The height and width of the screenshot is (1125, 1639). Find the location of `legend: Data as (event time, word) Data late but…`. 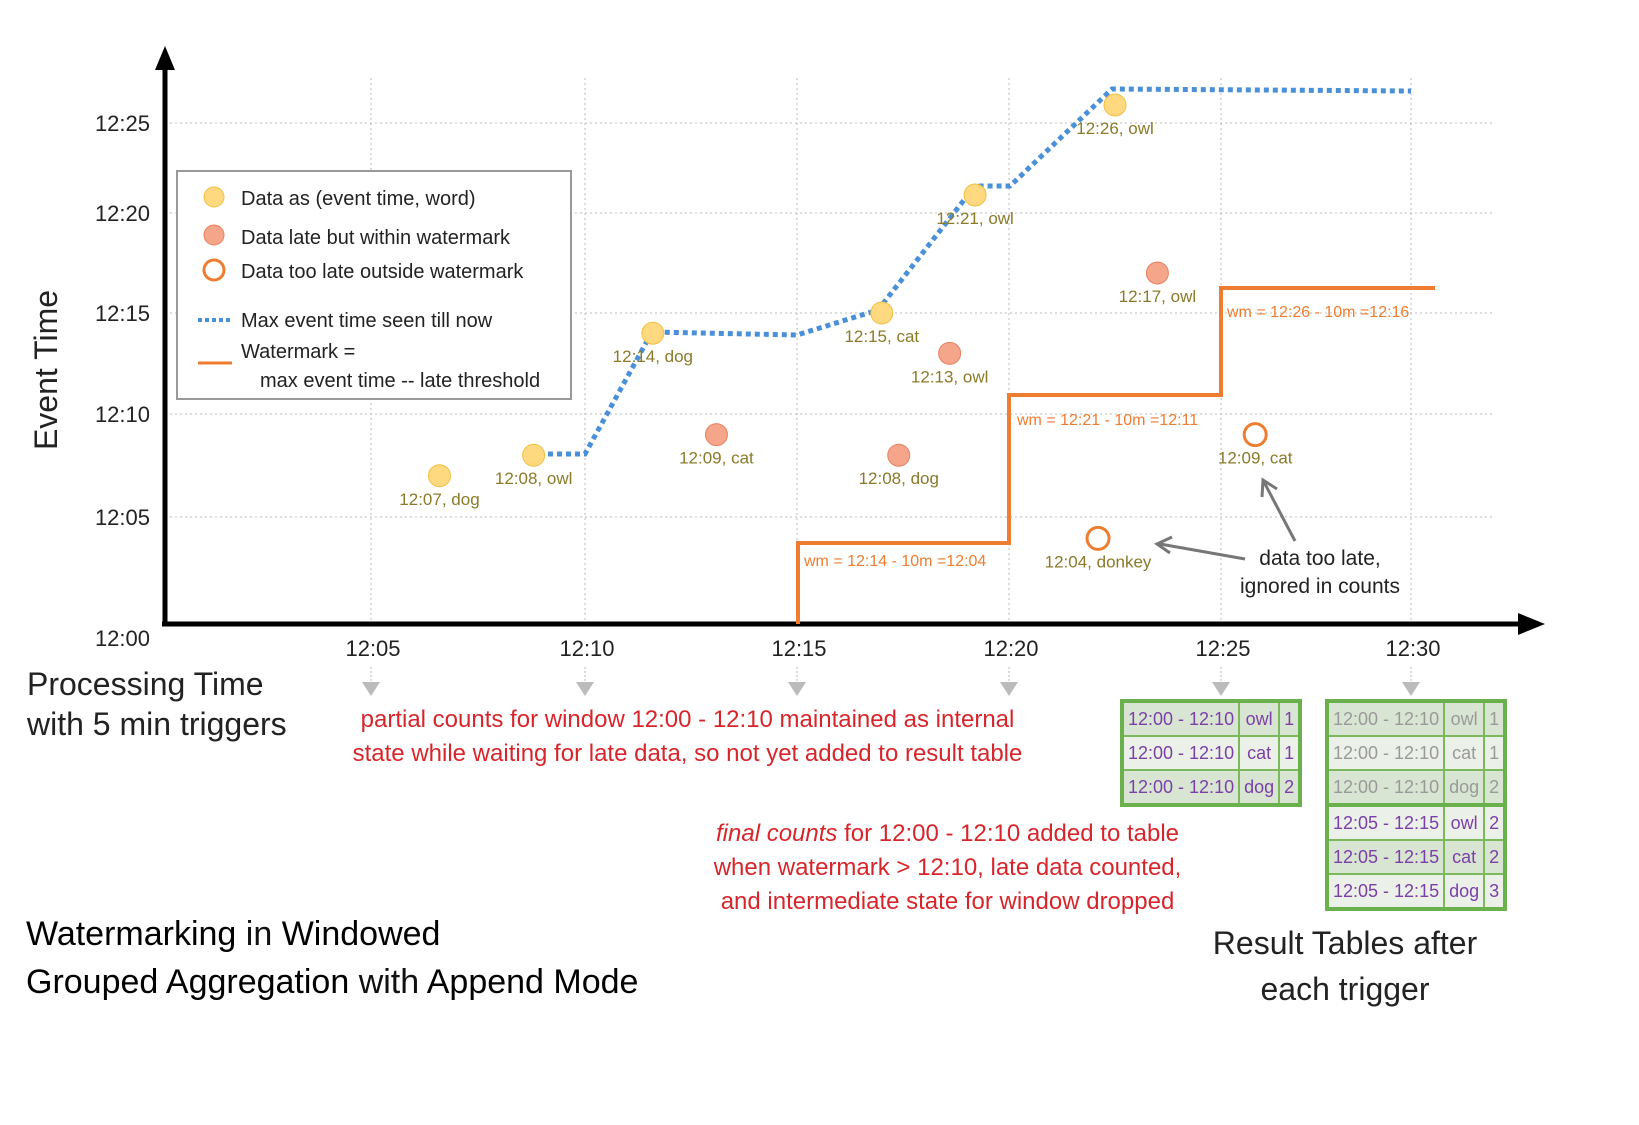

legend: Data as (event time, word) Data late but… is located at coordinates (374, 285).